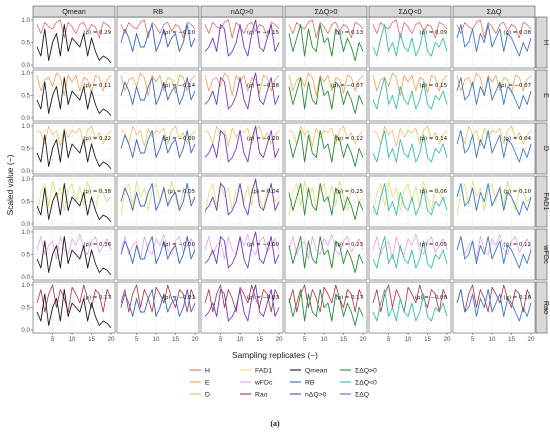  Describe the element at coordinates (181, 192) in the screenshot. I see `correlation-label: (ρ) = 0.05` at that location.